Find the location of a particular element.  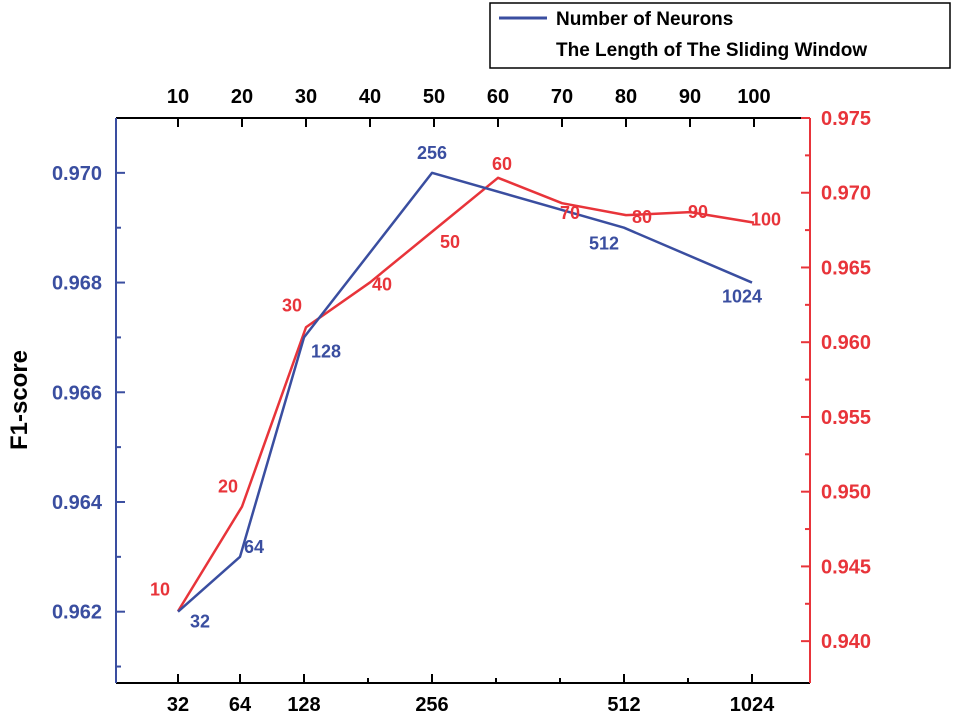

top-tick-label: 10 is located at coordinates (178, 97).